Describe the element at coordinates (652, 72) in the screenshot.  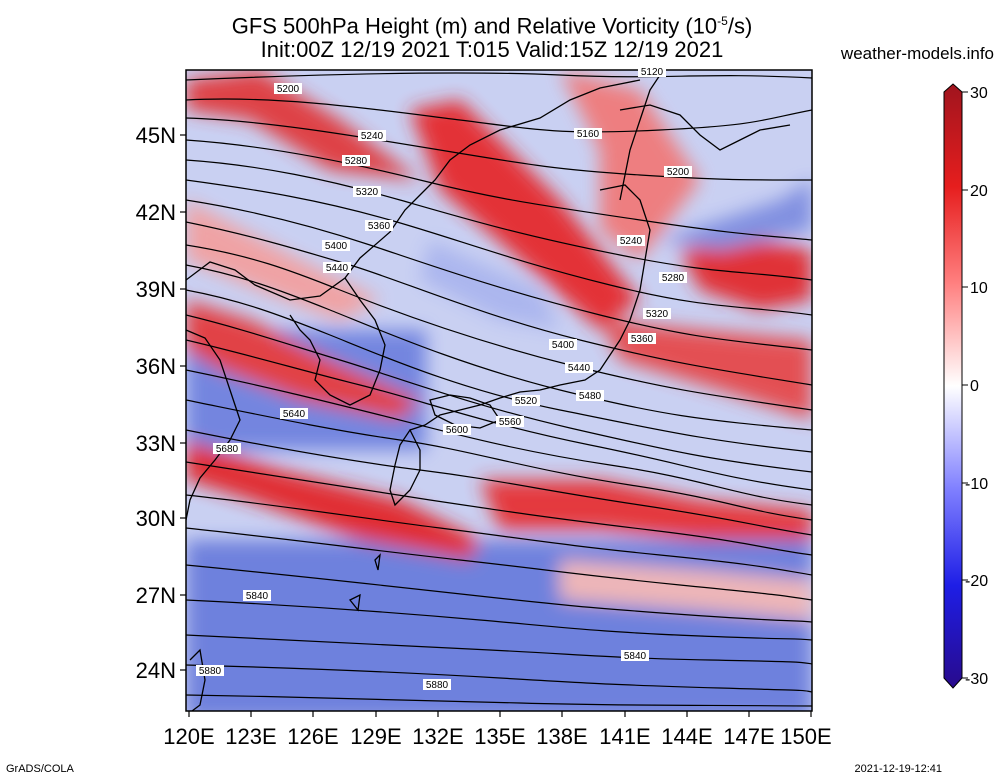
I see `contour-label: 5120` at that location.